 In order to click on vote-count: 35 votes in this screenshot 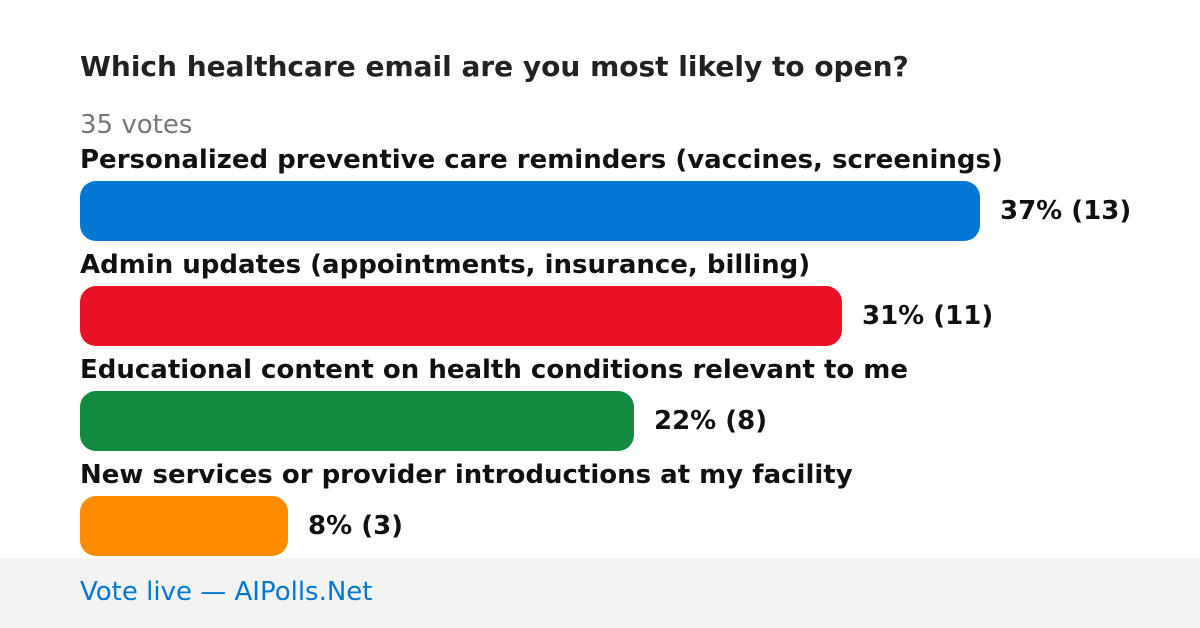, I will do `click(136, 125)`.